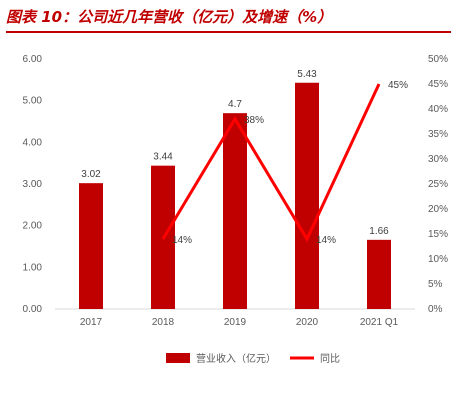 This screenshot has width=457, height=403. I want to click on y-right-tick-label: 45%, so click(438, 84).